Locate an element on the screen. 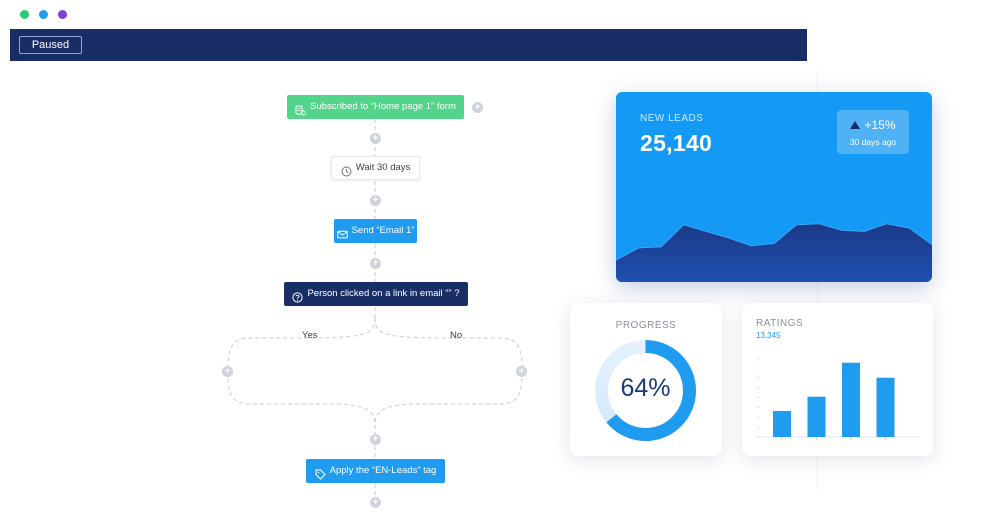 The image size is (1000, 529). ratings-bar-chart is located at coordinates (838, 398).